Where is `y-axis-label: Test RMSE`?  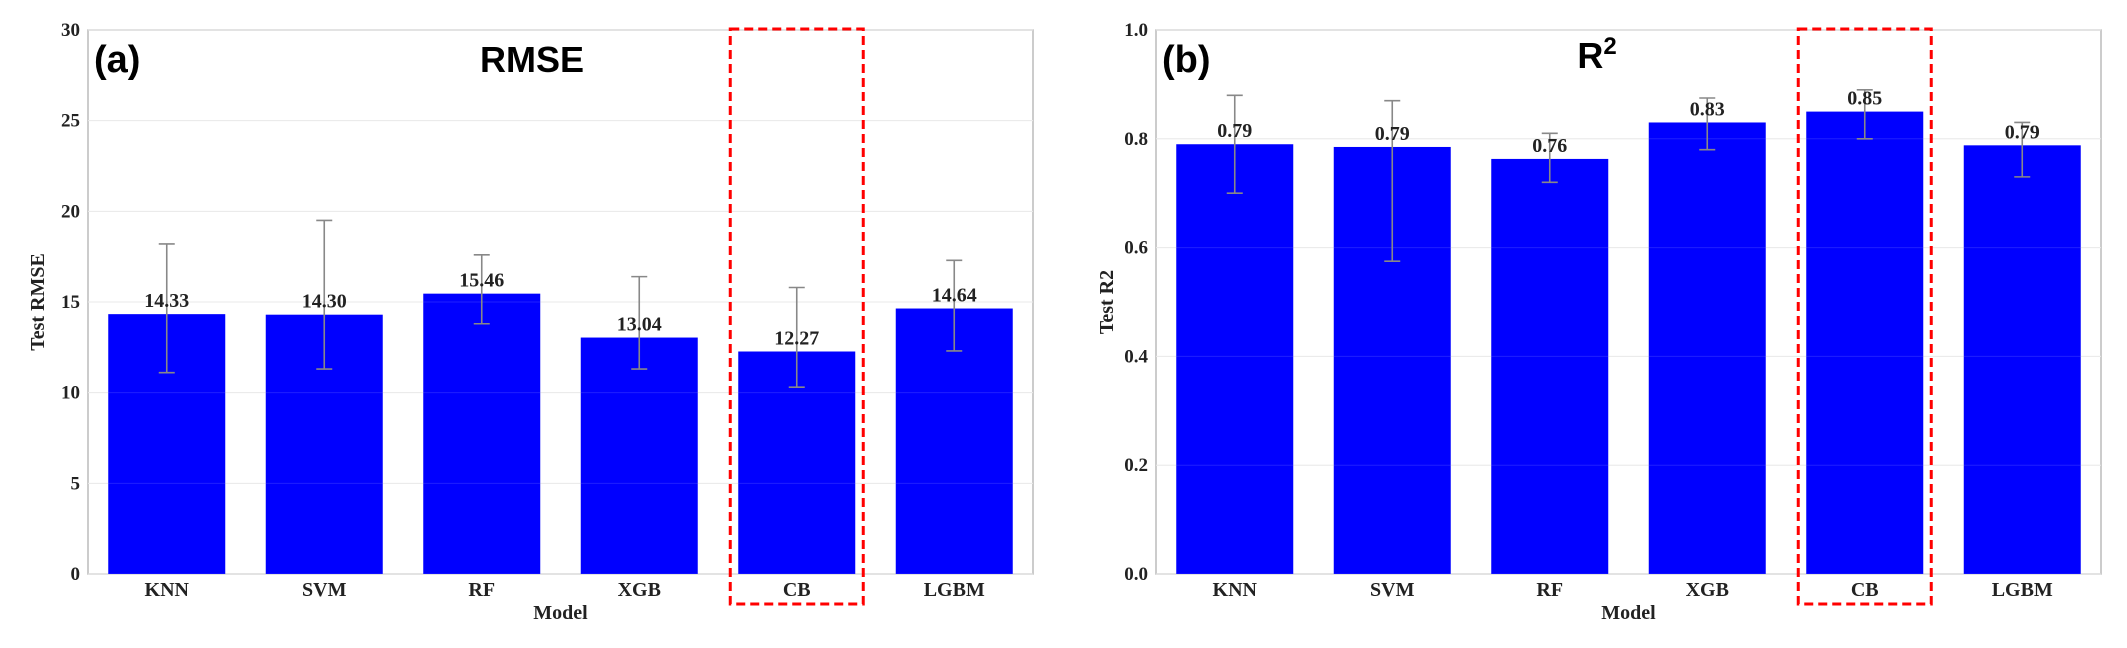
y-axis-label: Test RMSE is located at coordinates (38, 302).